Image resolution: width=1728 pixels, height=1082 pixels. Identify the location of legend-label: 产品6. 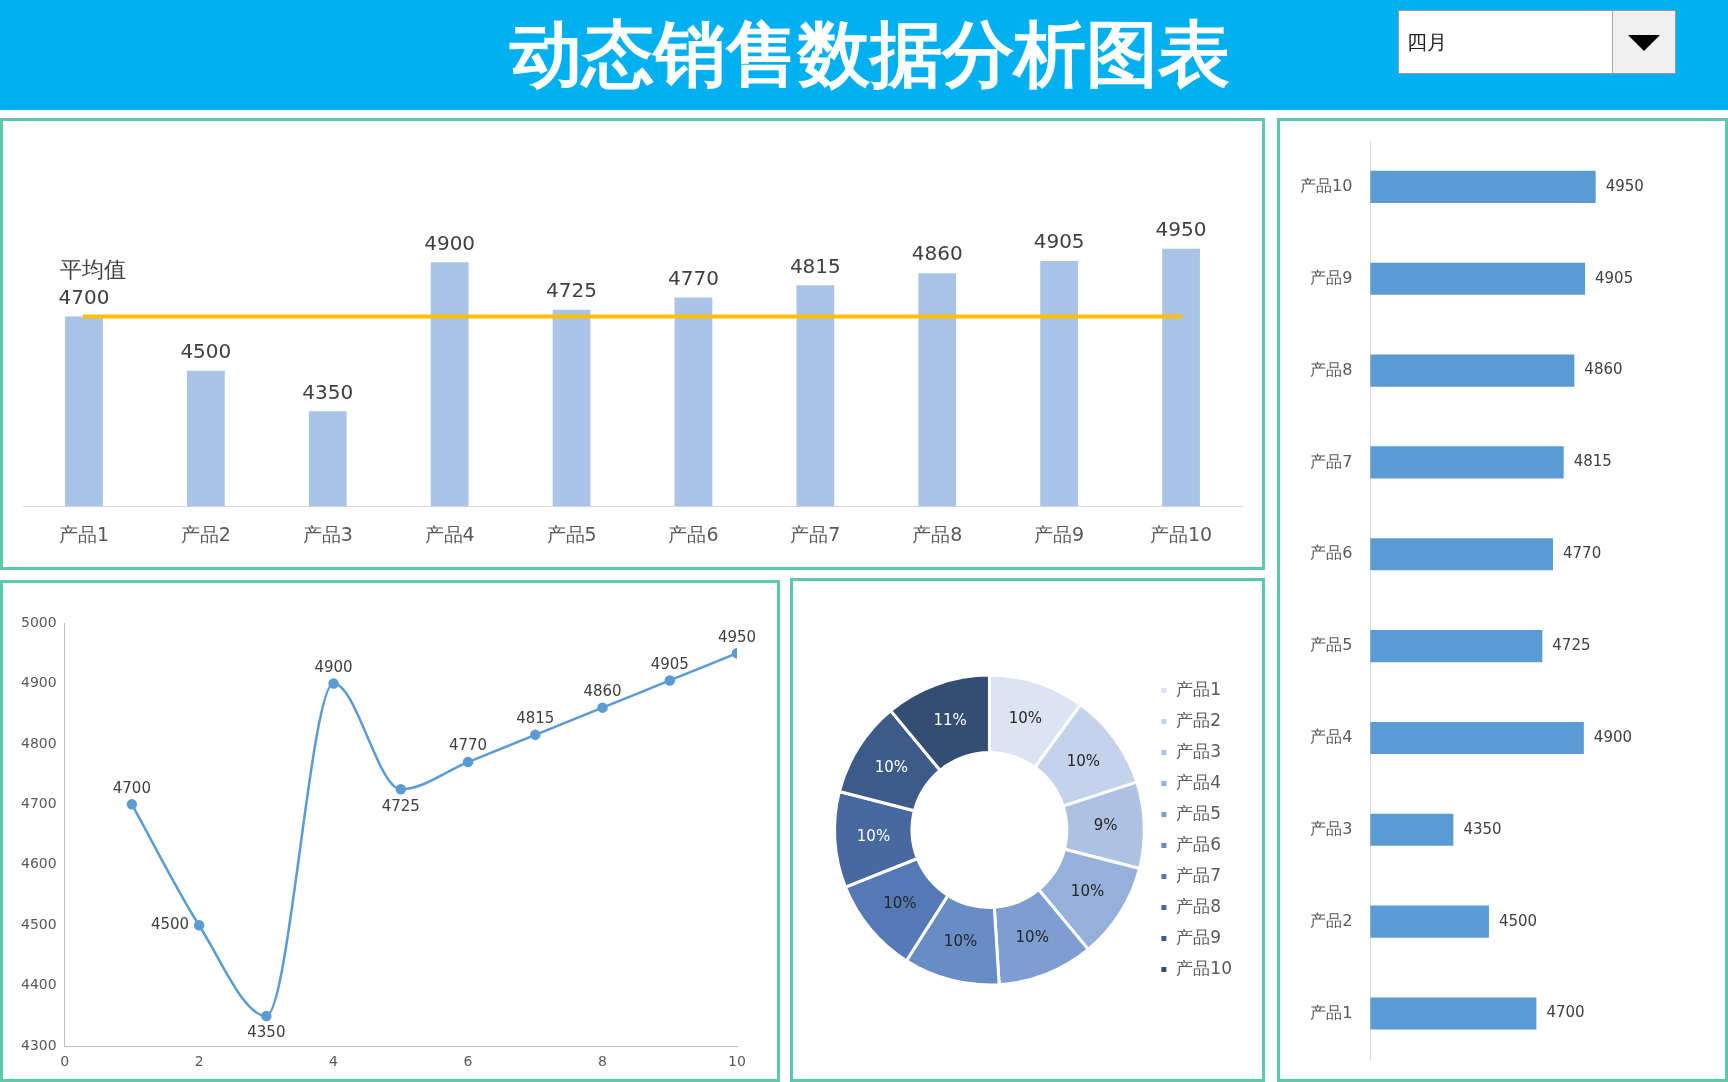
(1199, 843).